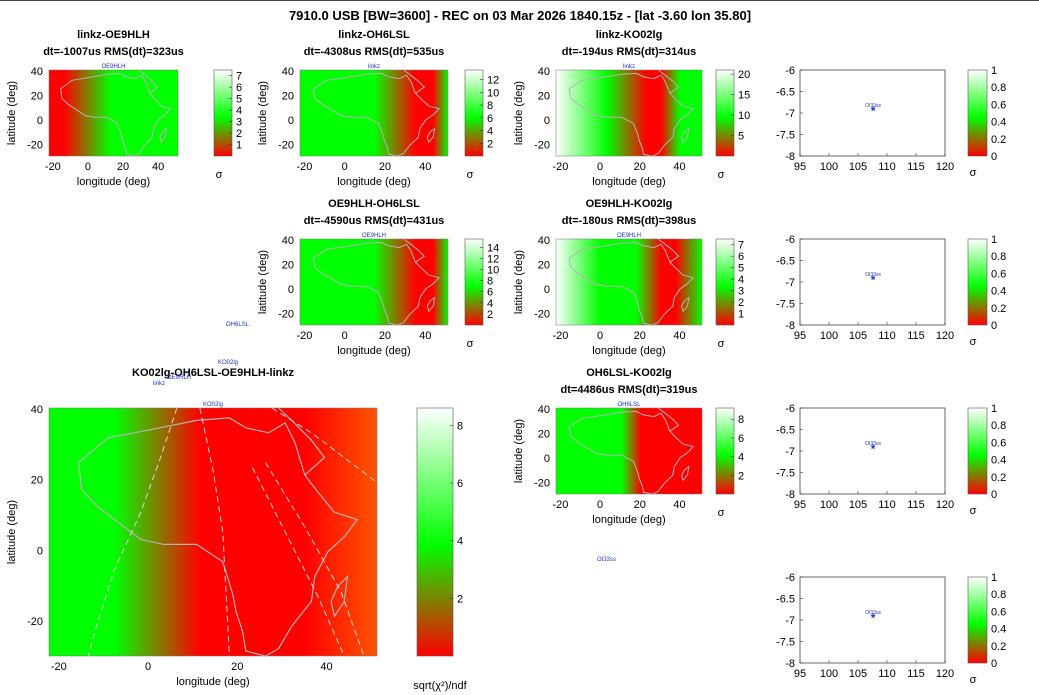 The width and height of the screenshot is (1039, 695). Describe the element at coordinates (37, 481) in the screenshot. I see `panel-combined-ytick: 20` at that location.